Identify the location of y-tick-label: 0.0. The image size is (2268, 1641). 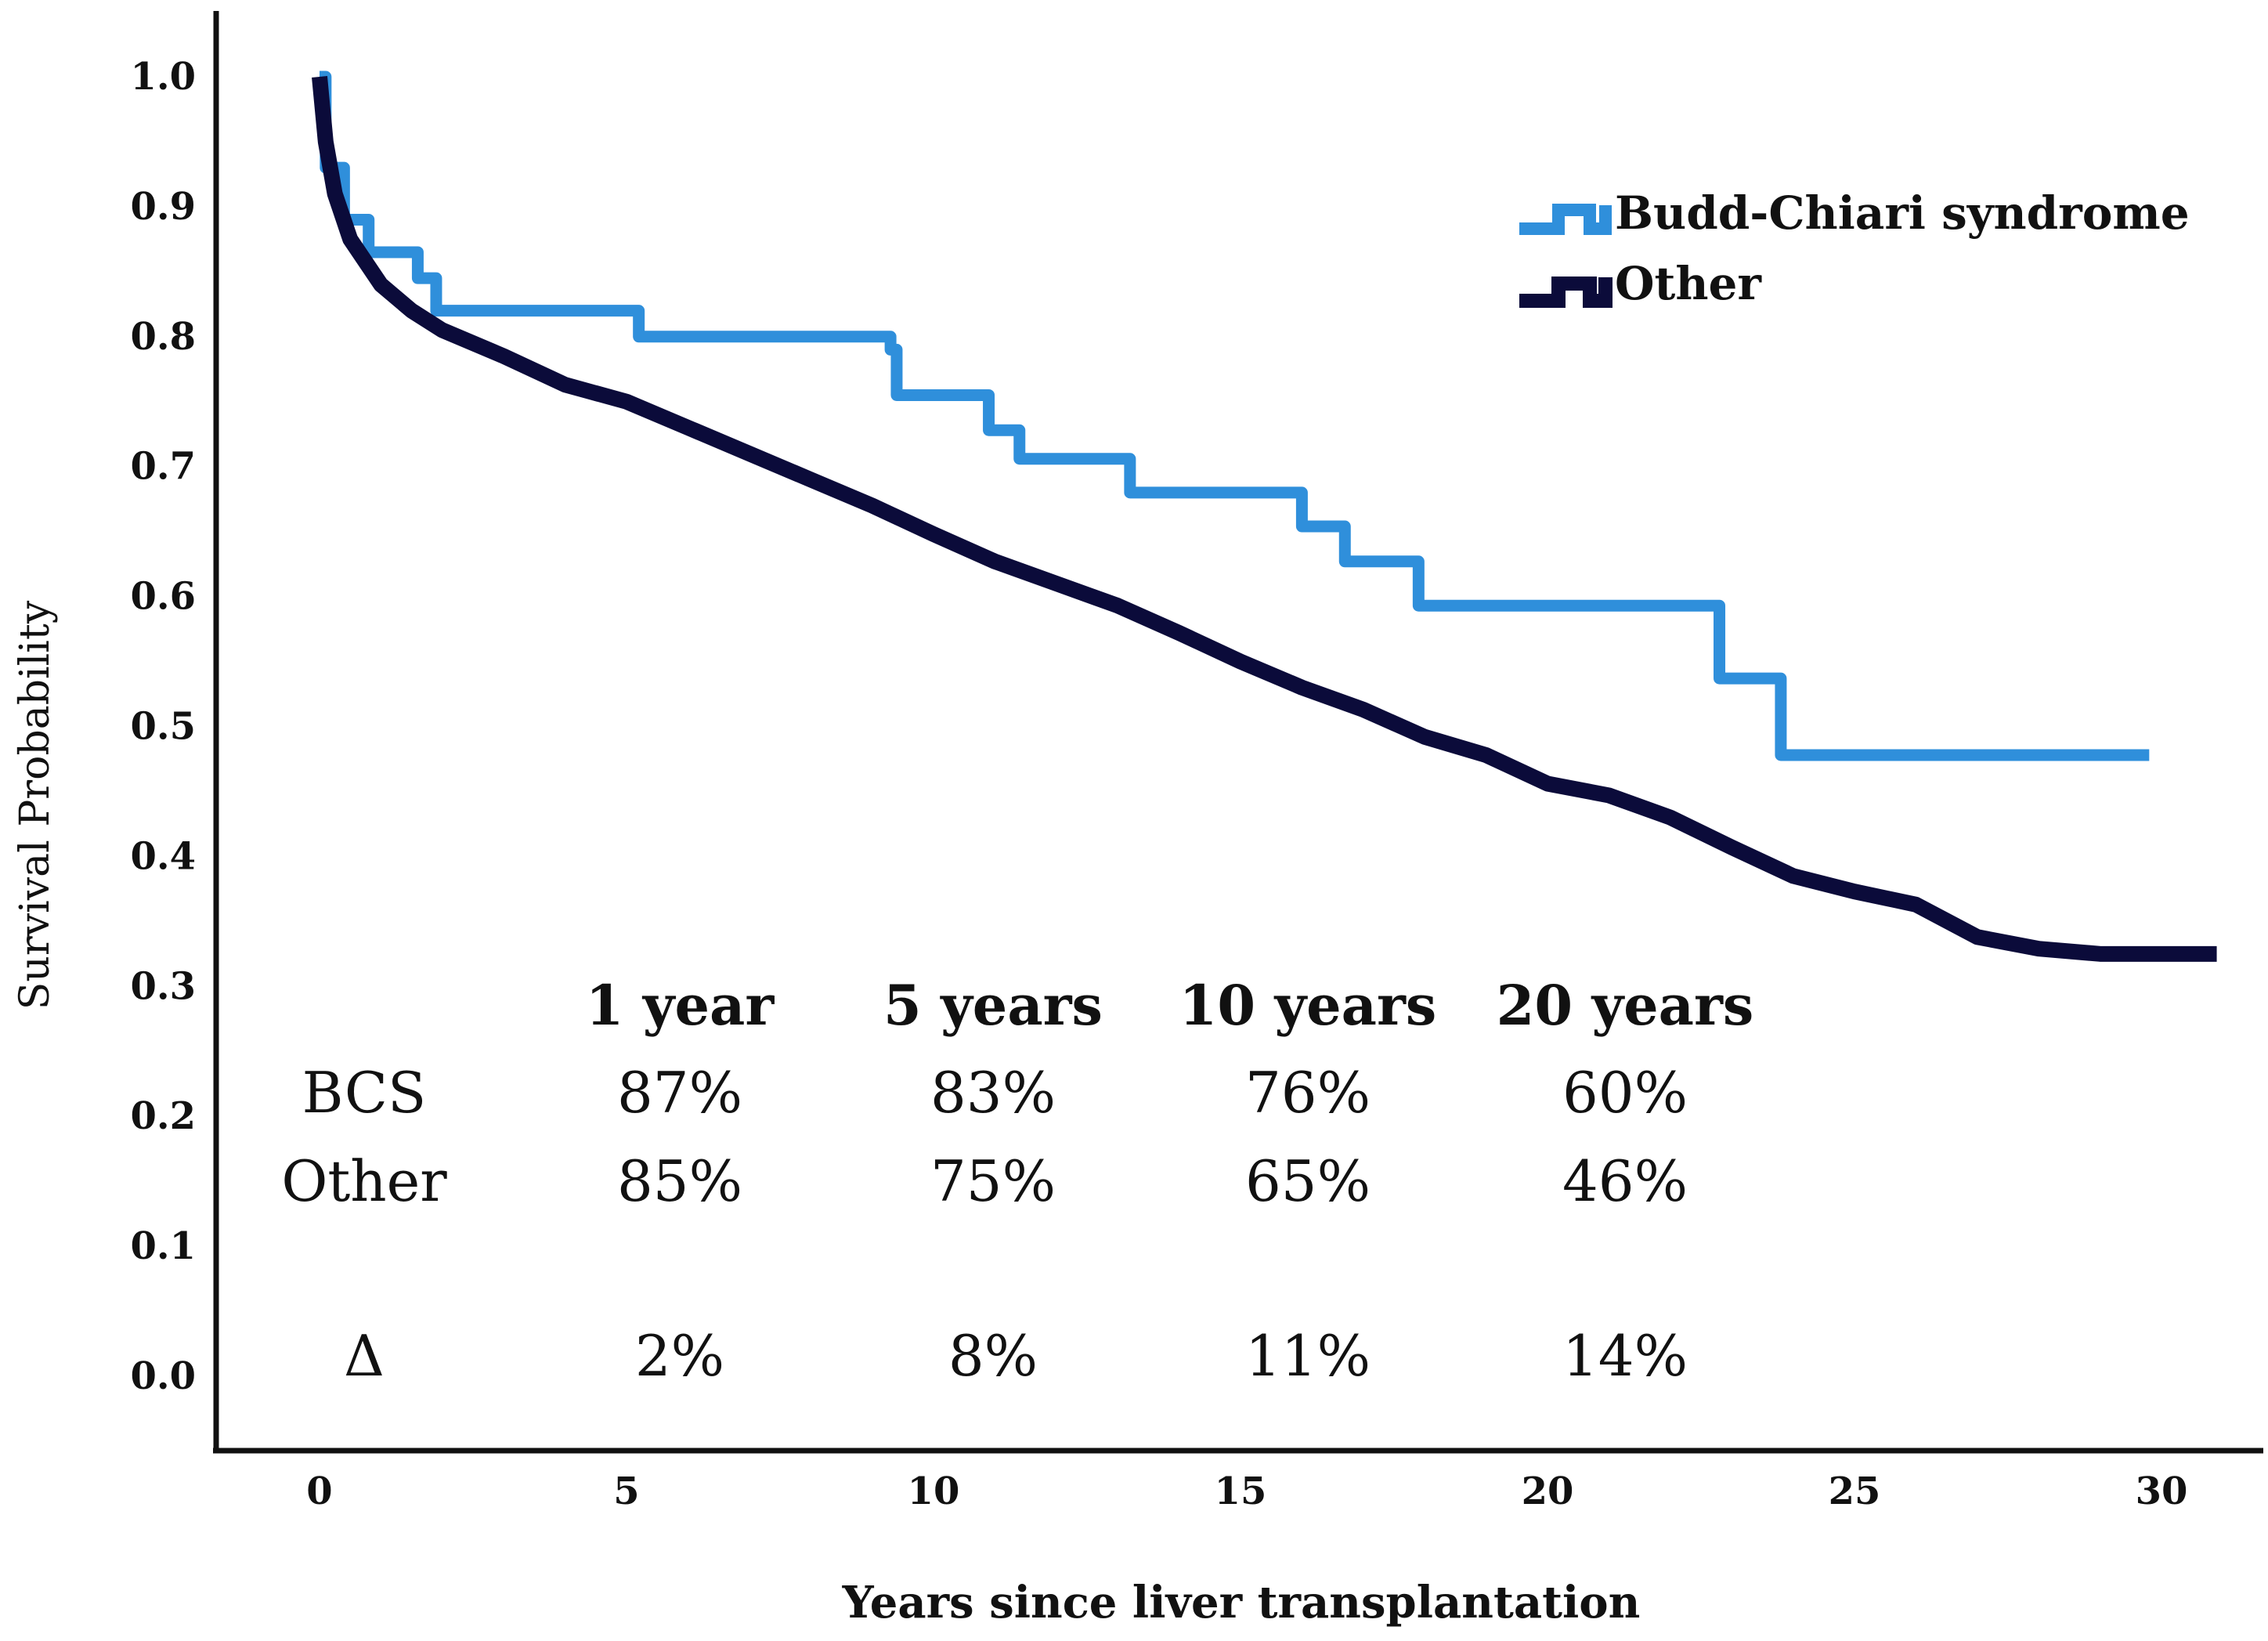
(163, 1376).